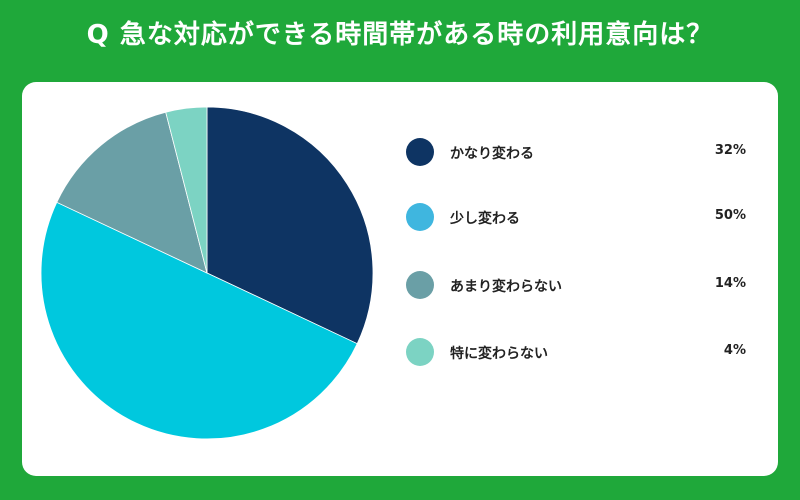 This screenshot has height=500, width=800. Describe the element at coordinates (186, 190) in the screenshot. I see `pie-slice-tokuni` at that location.